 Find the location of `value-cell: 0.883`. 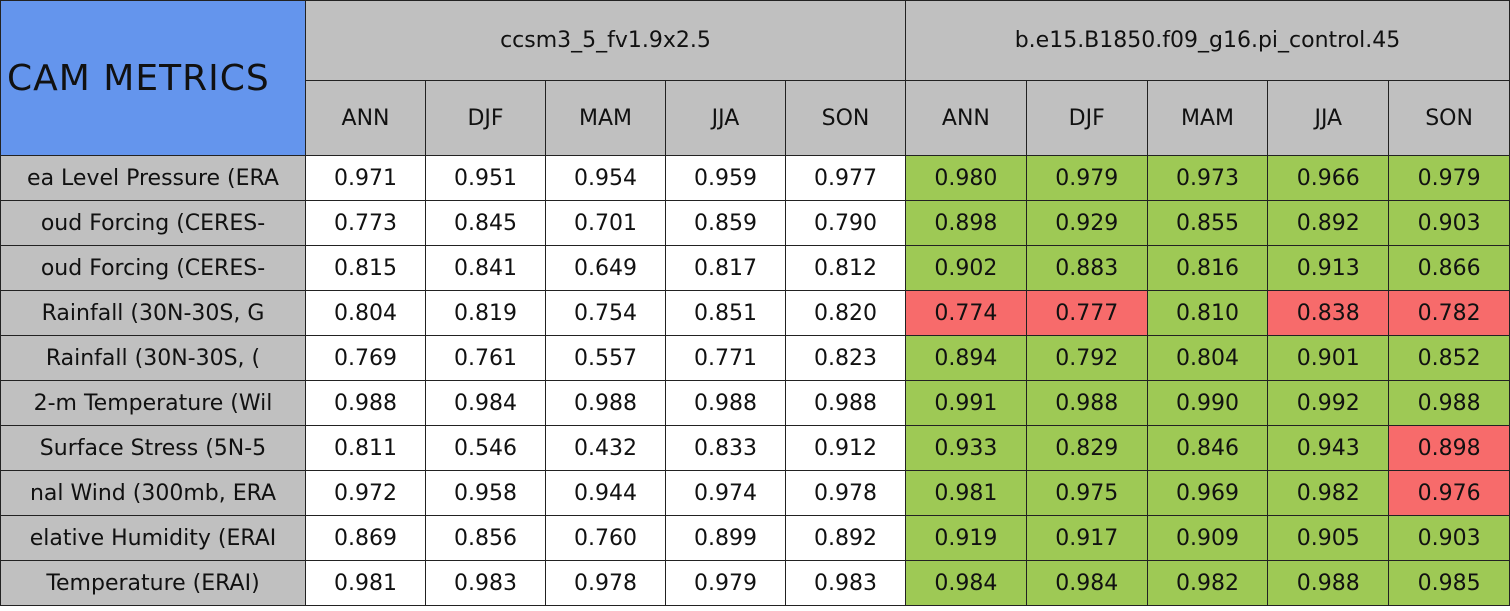

value-cell: 0.883 is located at coordinates (1086, 268).